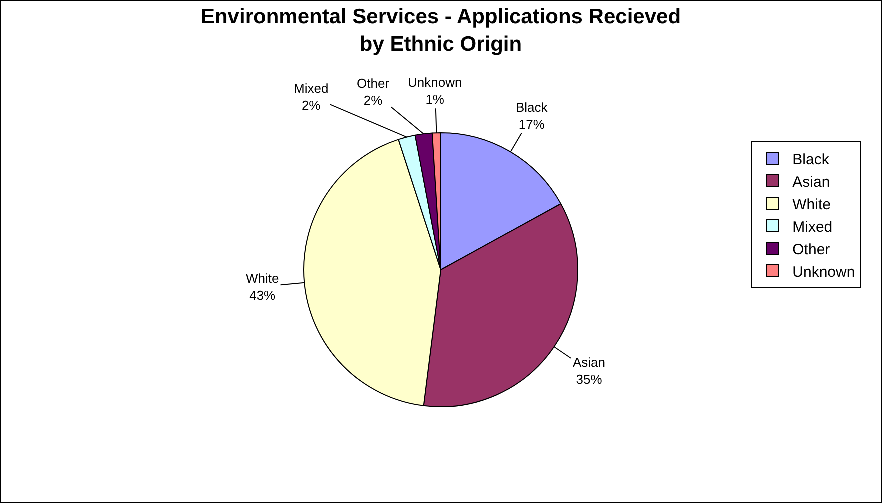 The width and height of the screenshot is (882, 503). What do you see at coordinates (811, 205) in the screenshot?
I see `legend-label: White` at bounding box center [811, 205].